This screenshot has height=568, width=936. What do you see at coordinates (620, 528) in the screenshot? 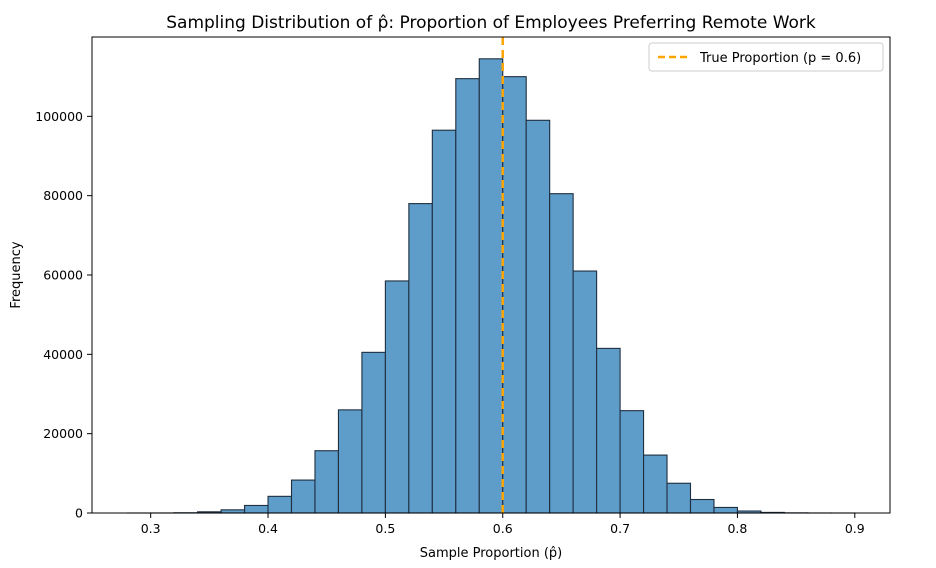
I see `x-tick-label: 0.7` at bounding box center [620, 528].